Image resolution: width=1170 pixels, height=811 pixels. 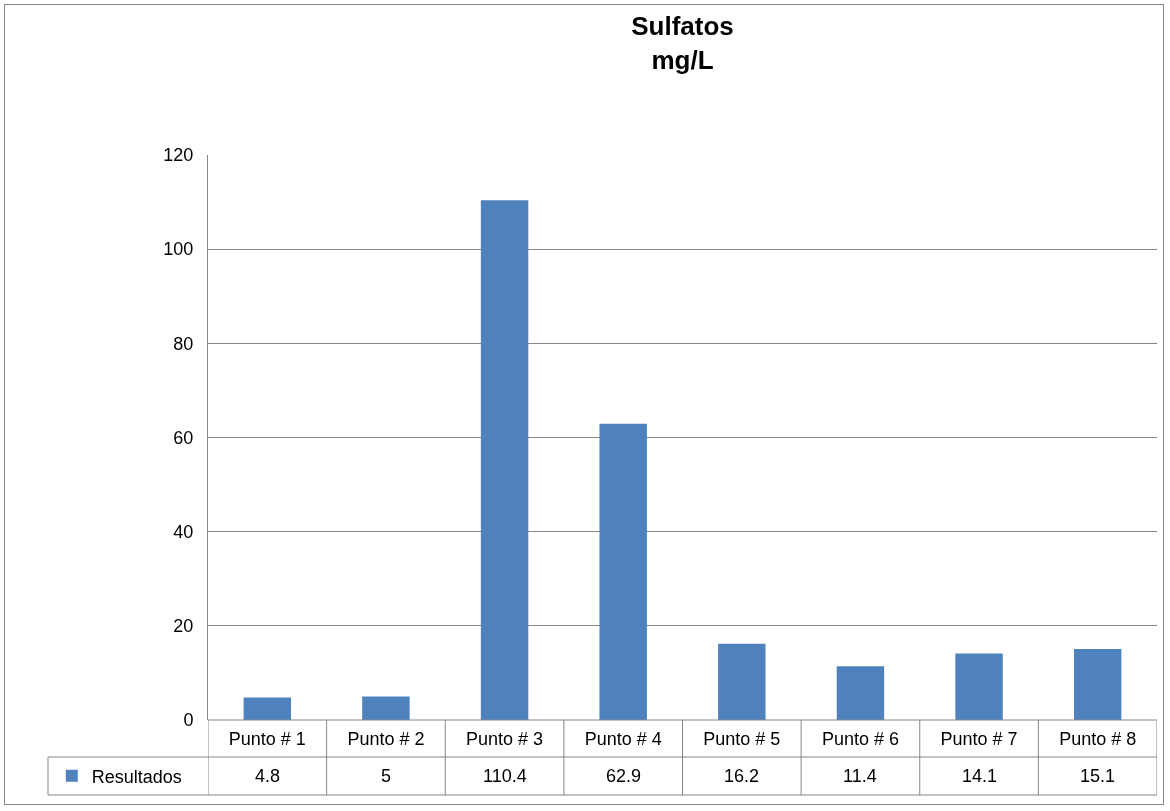 I want to click on data-label: 14.1, so click(x=980, y=776).